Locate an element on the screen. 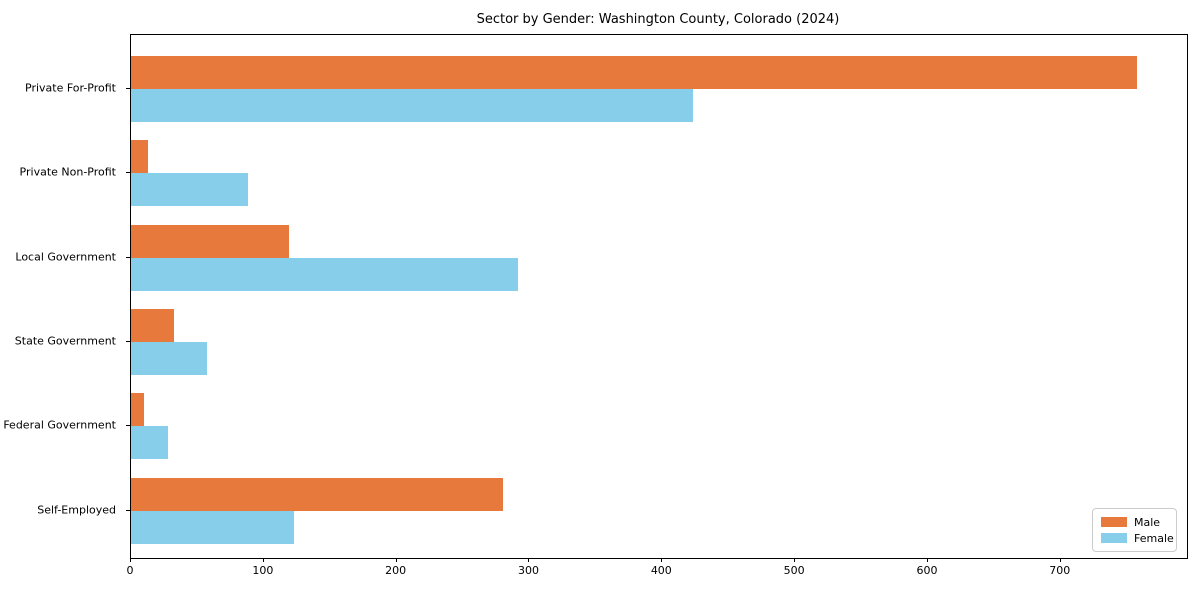  y-tick-label: Private For-Profit is located at coordinates (70, 88).